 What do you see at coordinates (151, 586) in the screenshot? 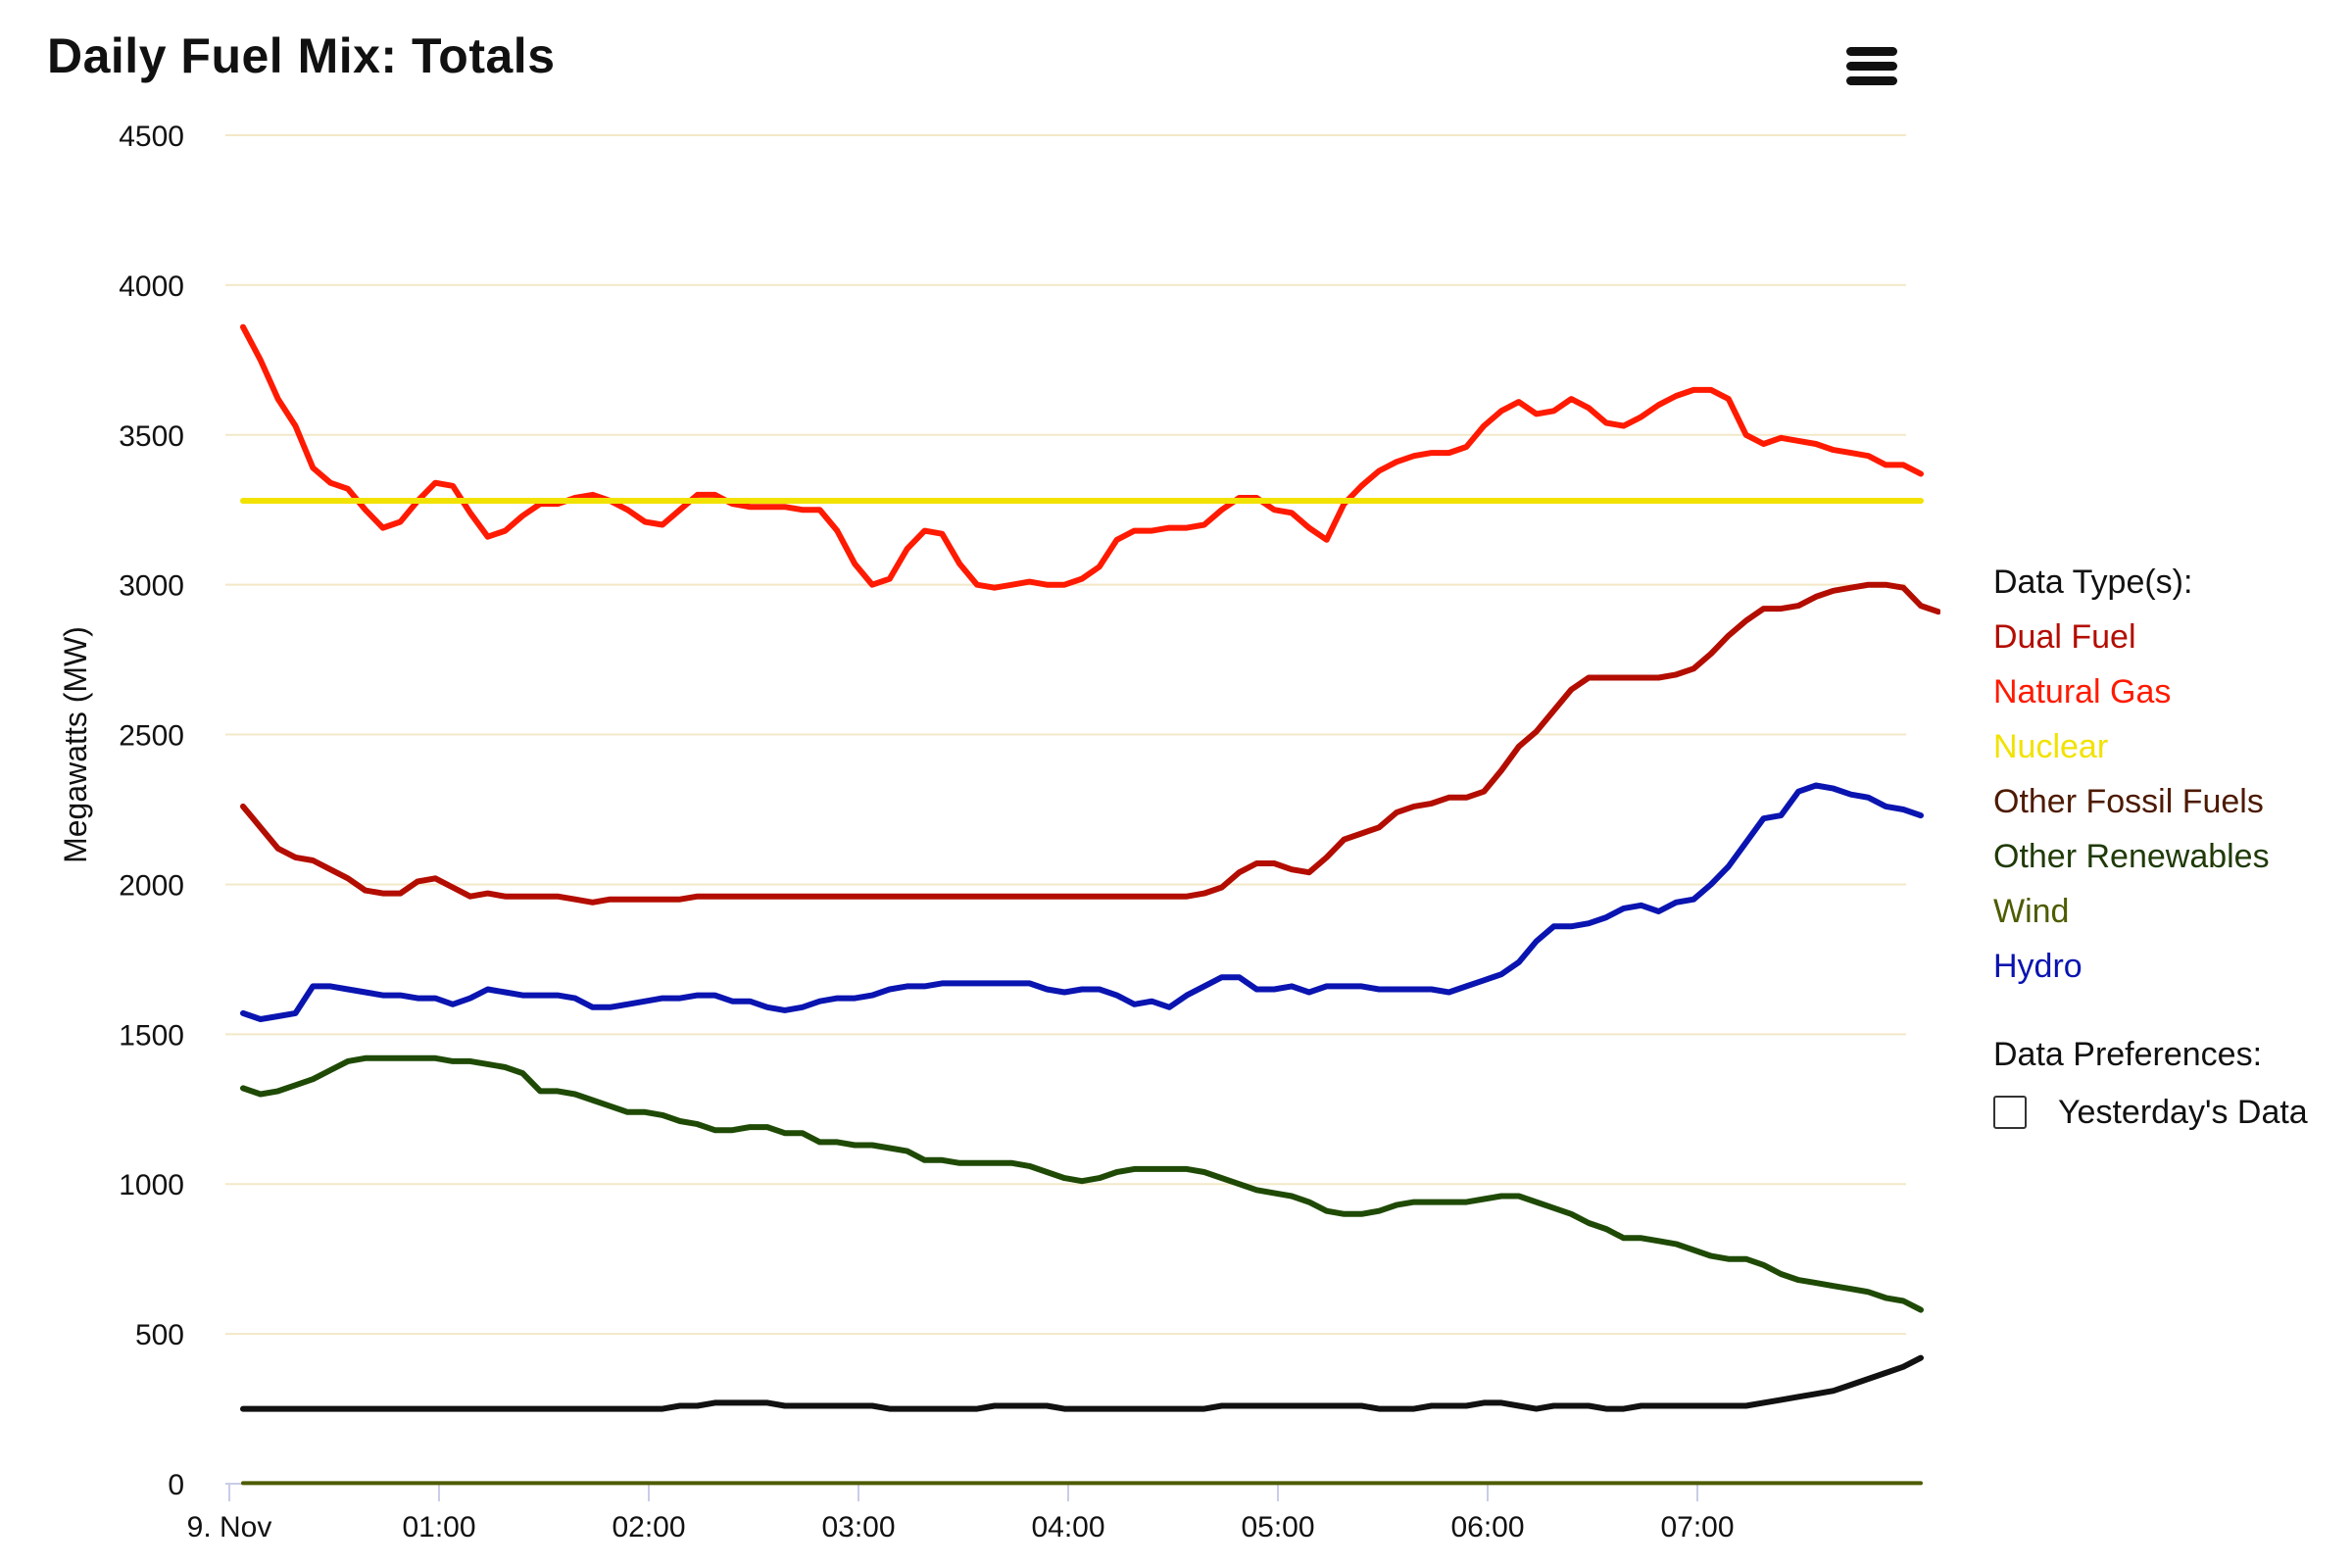
I see `y-tick-label: 3000` at bounding box center [151, 586].